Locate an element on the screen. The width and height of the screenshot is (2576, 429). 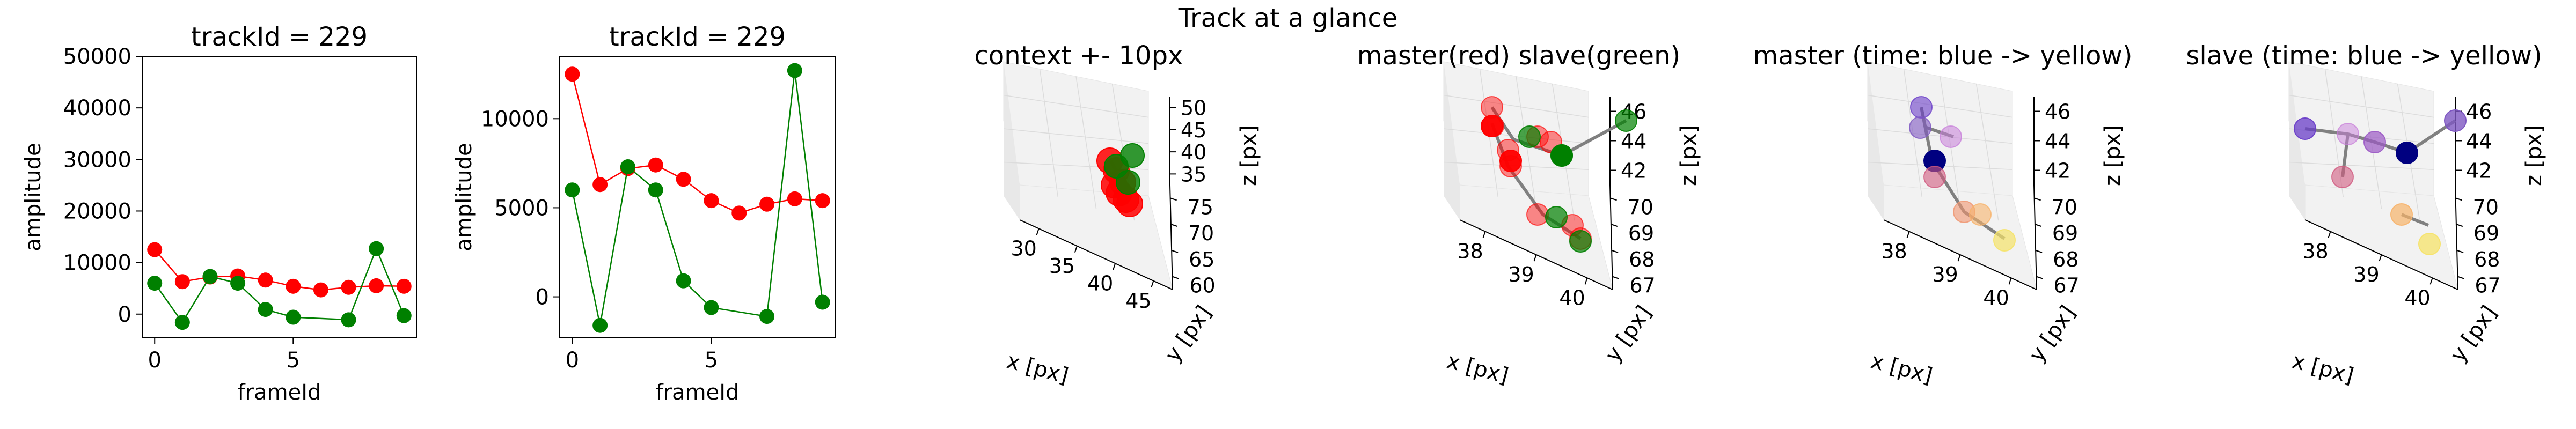
x-tick-label: 45 is located at coordinates (1138, 301).